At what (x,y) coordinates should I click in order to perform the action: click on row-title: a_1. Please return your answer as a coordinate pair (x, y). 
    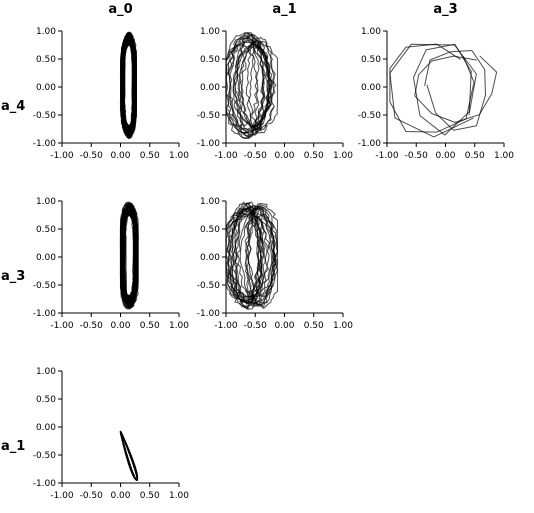
    Looking at the image, I should click on (13, 446).